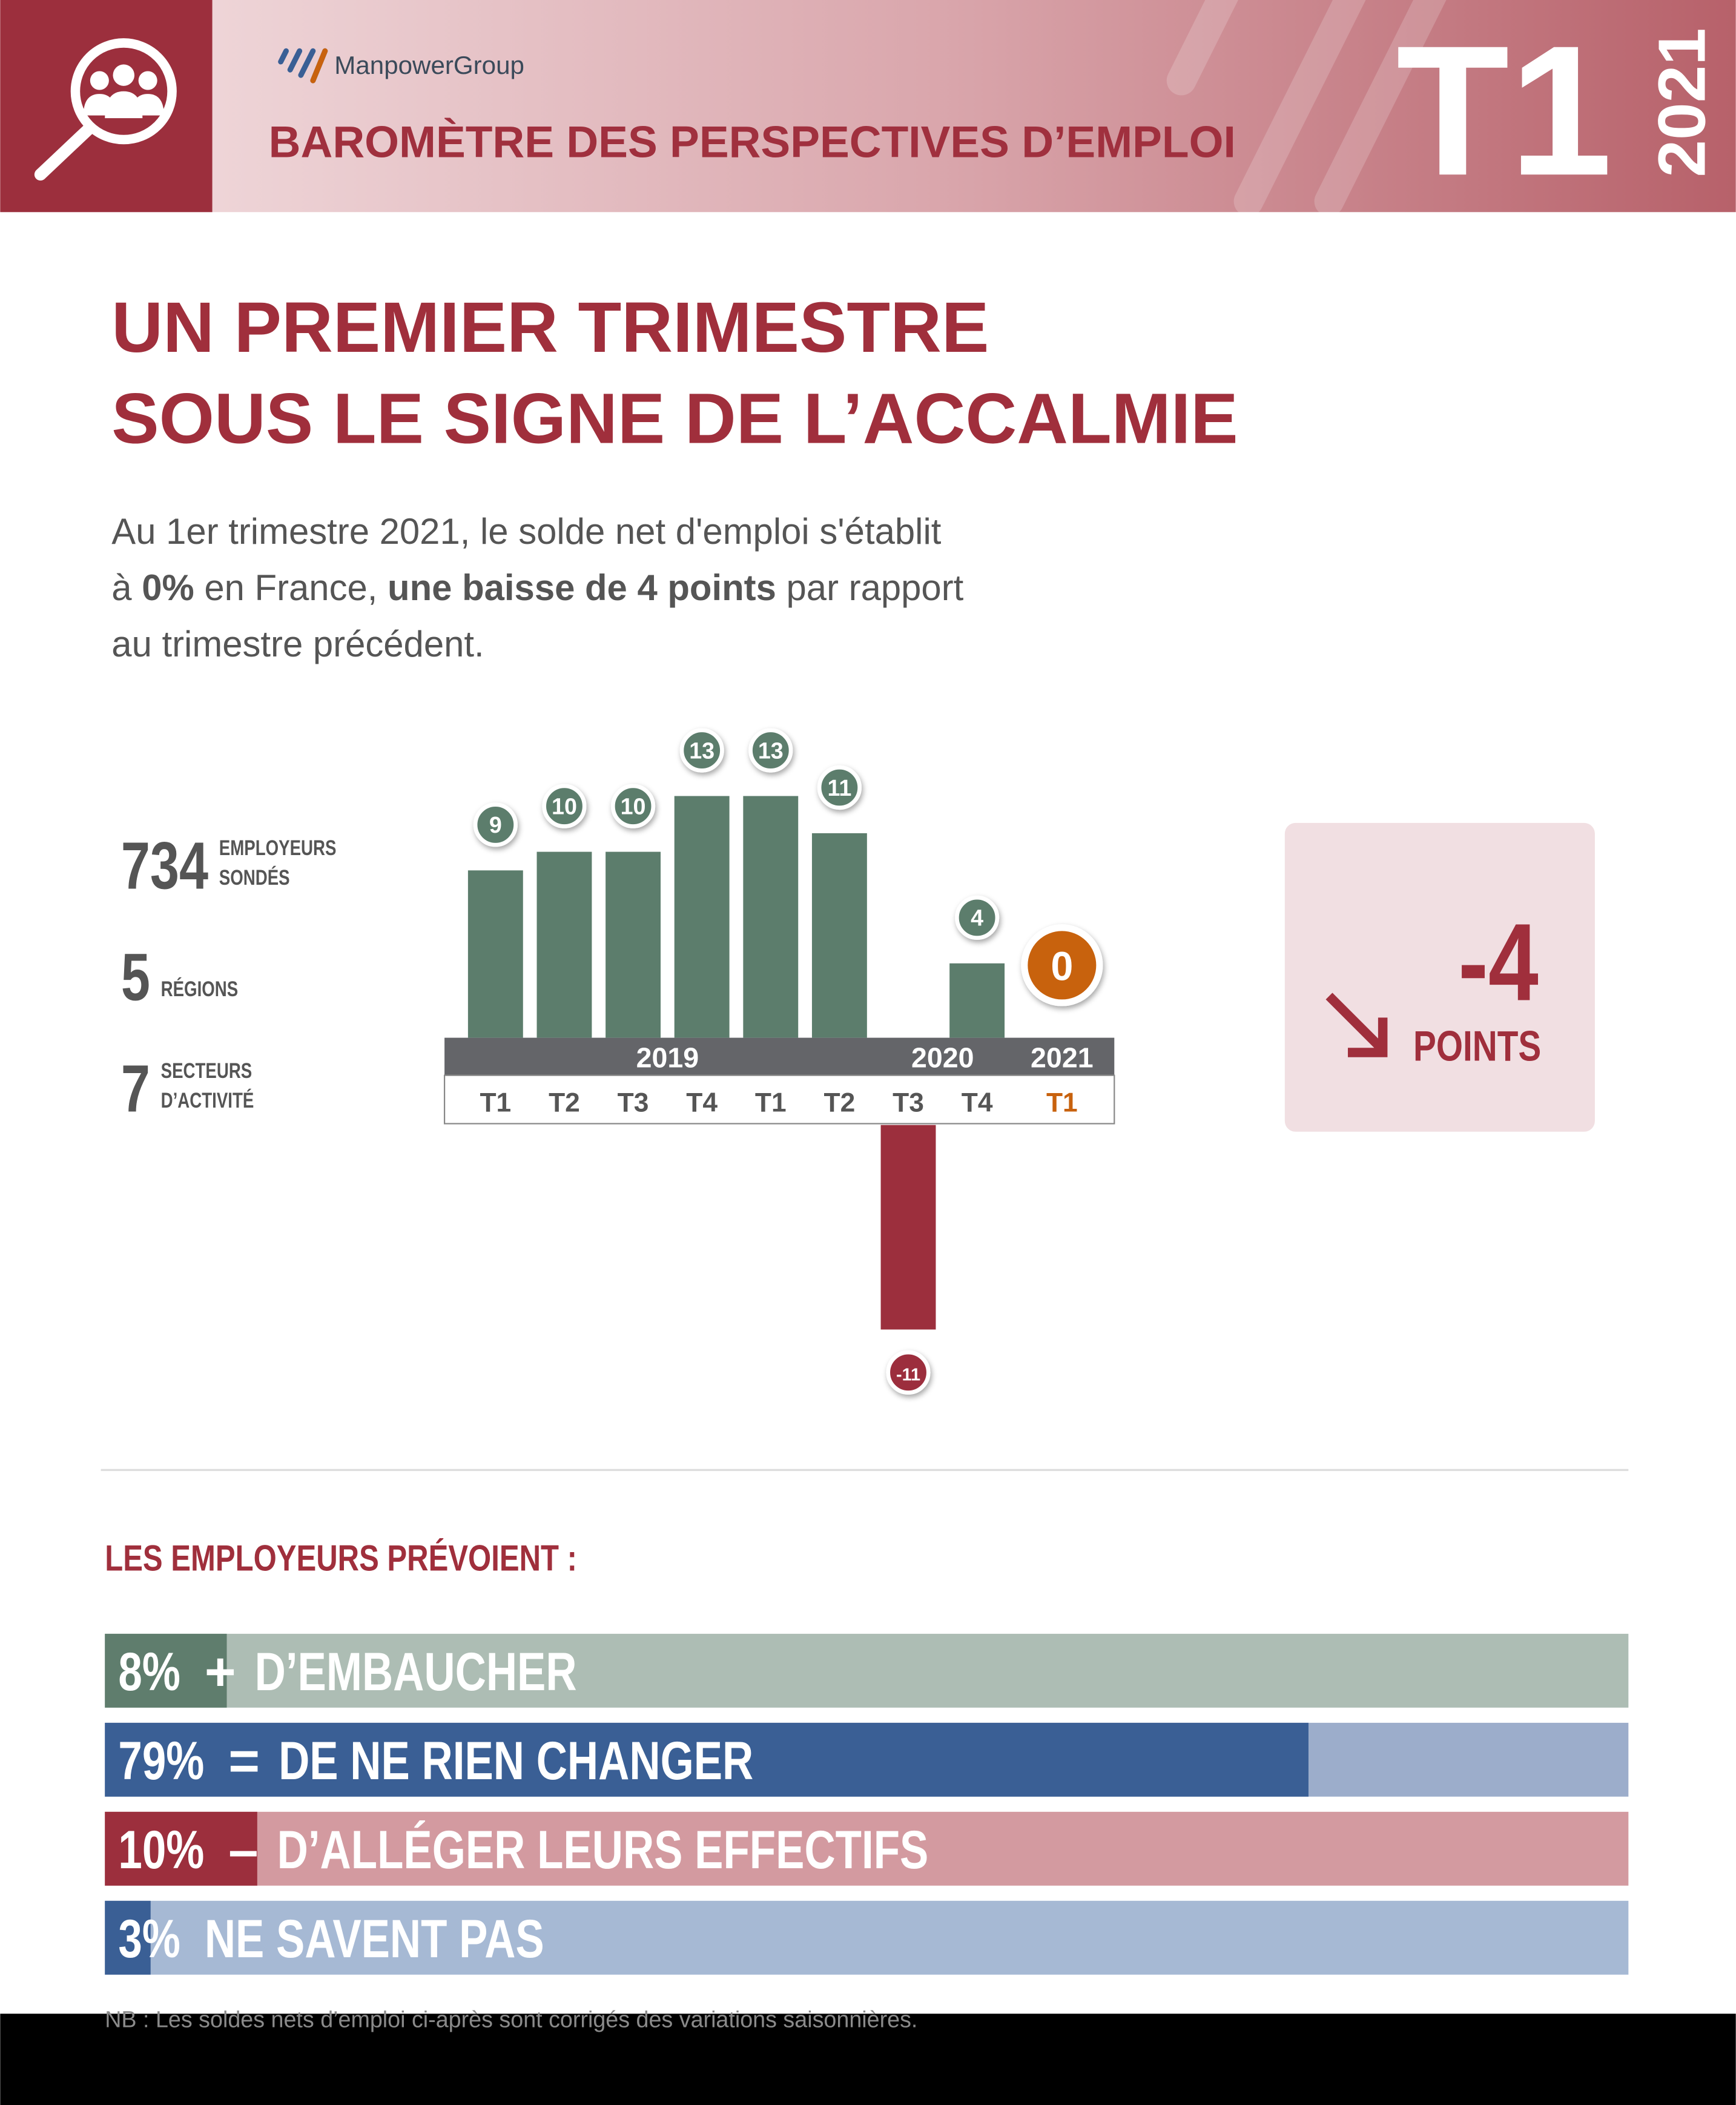 This screenshot has height=2105, width=1736. I want to click on header-decoration, so click(1306, 108).